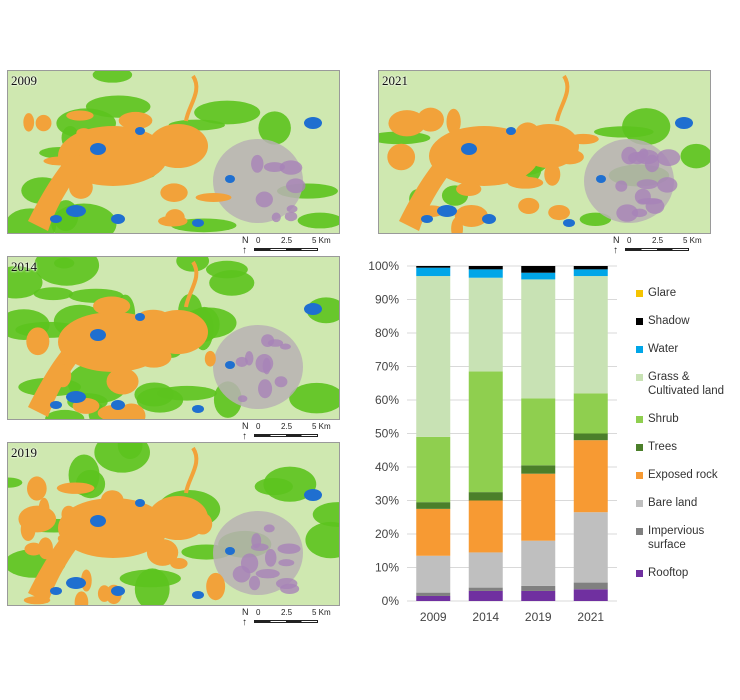 This screenshot has height=700, width=740. I want to click on y-tick-label: 0%, so click(391, 601).